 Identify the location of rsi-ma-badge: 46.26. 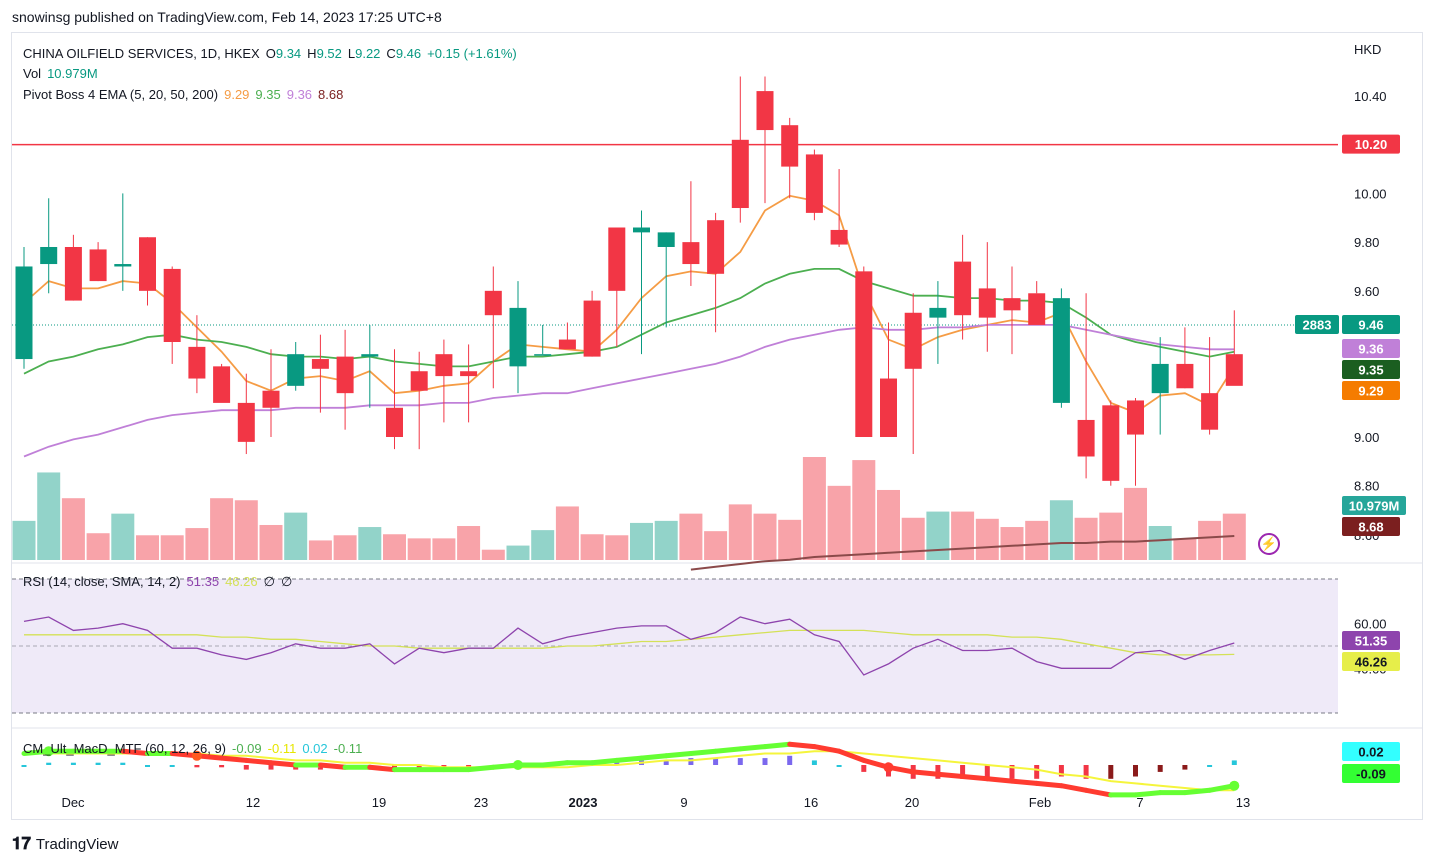
(1371, 662).